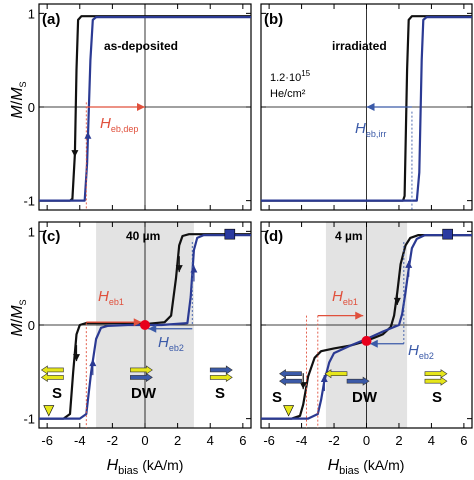 This screenshot has height=480, width=474. What do you see at coordinates (370, 129) in the screenshot?
I see `panel-b-heb-label: Heb,irr` at bounding box center [370, 129].